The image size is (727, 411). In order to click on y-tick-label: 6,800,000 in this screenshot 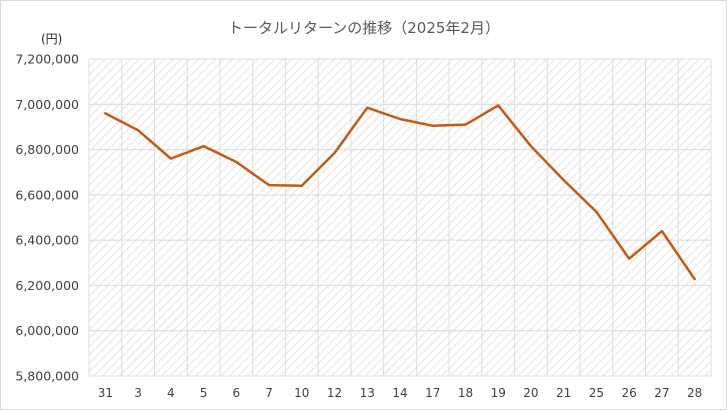, I will do `click(47, 149)`.